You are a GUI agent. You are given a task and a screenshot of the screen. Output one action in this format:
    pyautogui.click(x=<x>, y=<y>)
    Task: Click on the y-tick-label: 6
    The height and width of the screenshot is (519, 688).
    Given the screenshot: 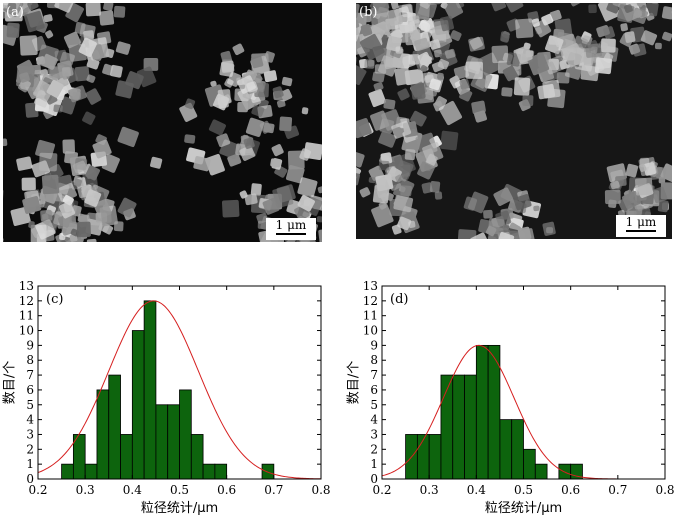 What is the action you would take?
    pyautogui.click(x=30, y=390)
    